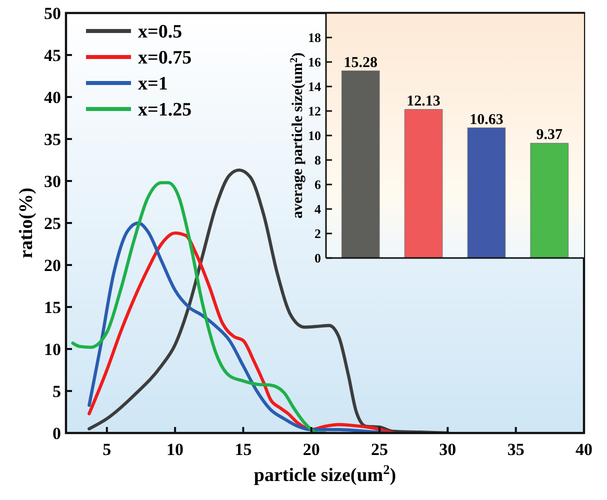  What do you see at coordinates (315, 38) in the screenshot?
I see `y-tick-label: 18` at bounding box center [315, 38].